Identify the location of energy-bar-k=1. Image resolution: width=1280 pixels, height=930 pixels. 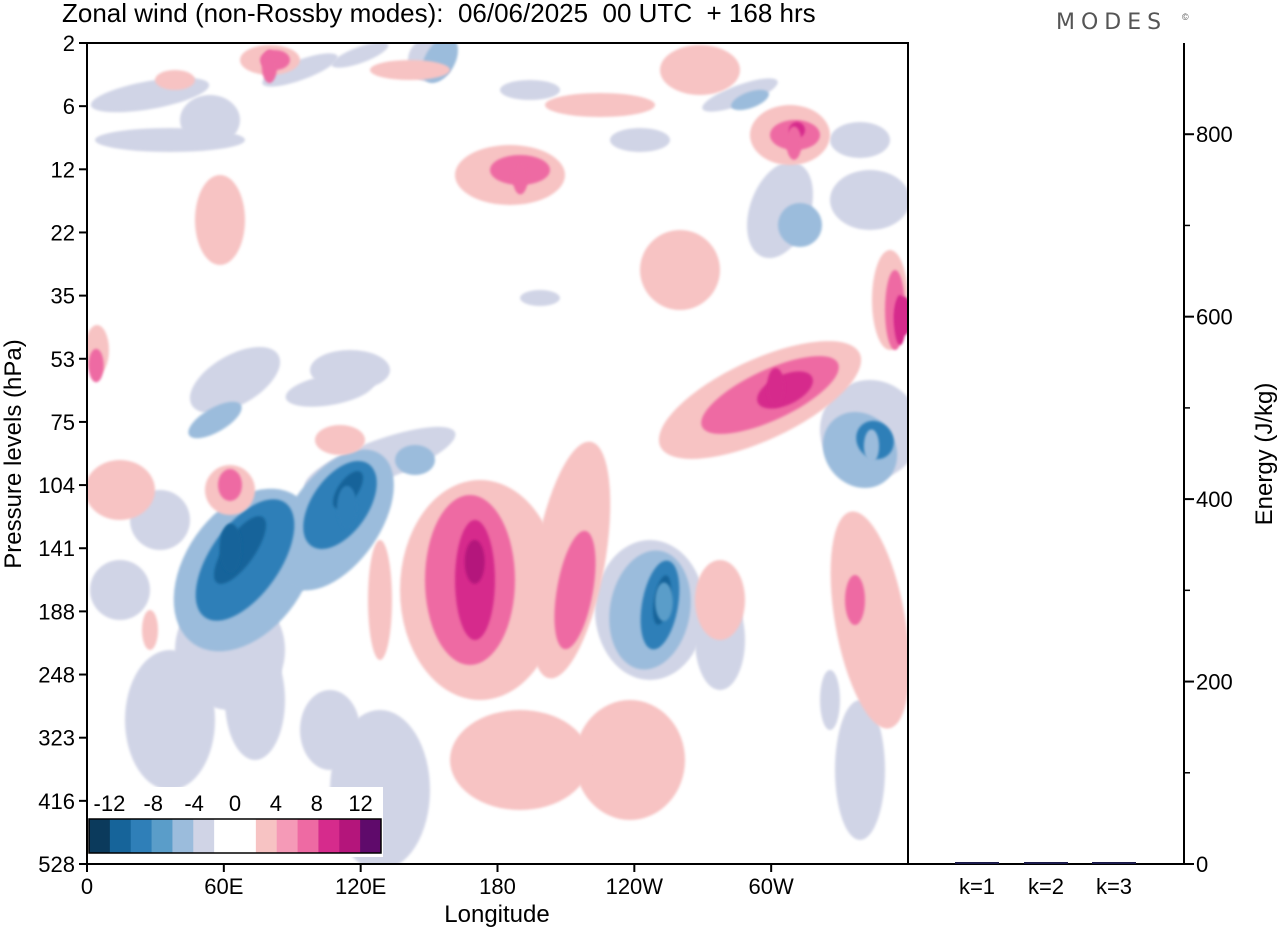
(977, 863).